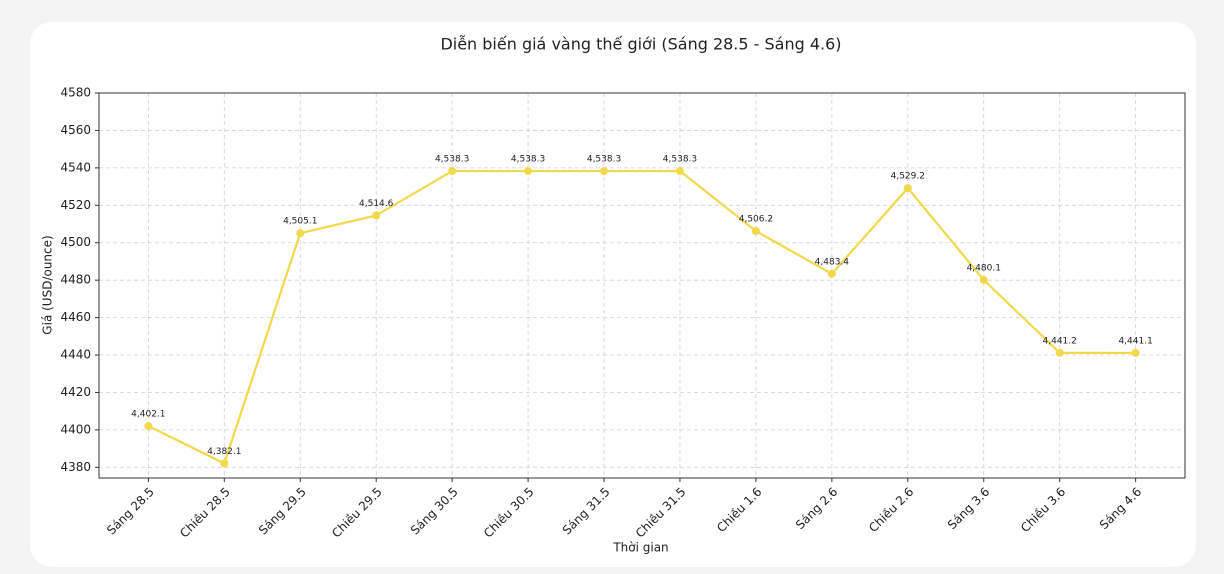 The width and height of the screenshot is (1224, 574). I want to click on value-label: 4,529.2, so click(908, 177).